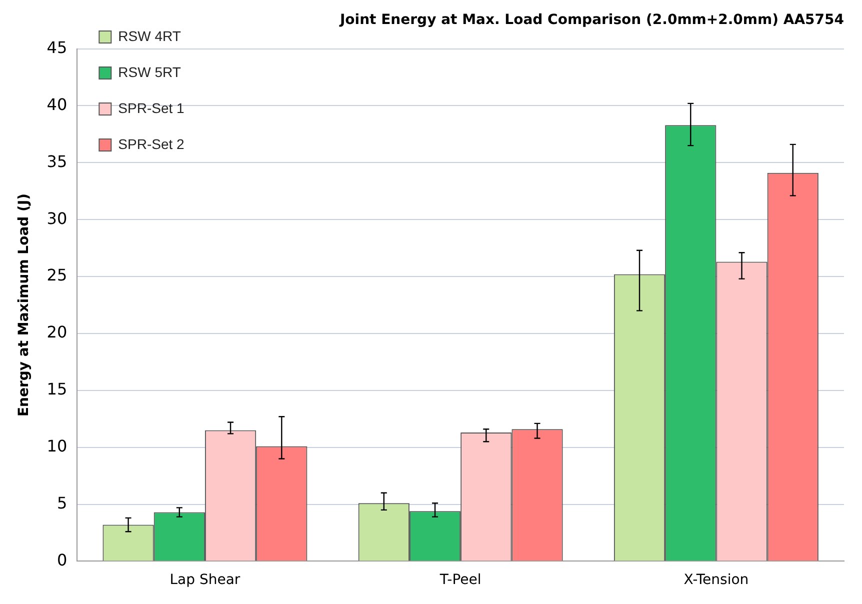 This screenshot has width=862, height=604. I want to click on y-tick-label: 5, so click(62, 502).